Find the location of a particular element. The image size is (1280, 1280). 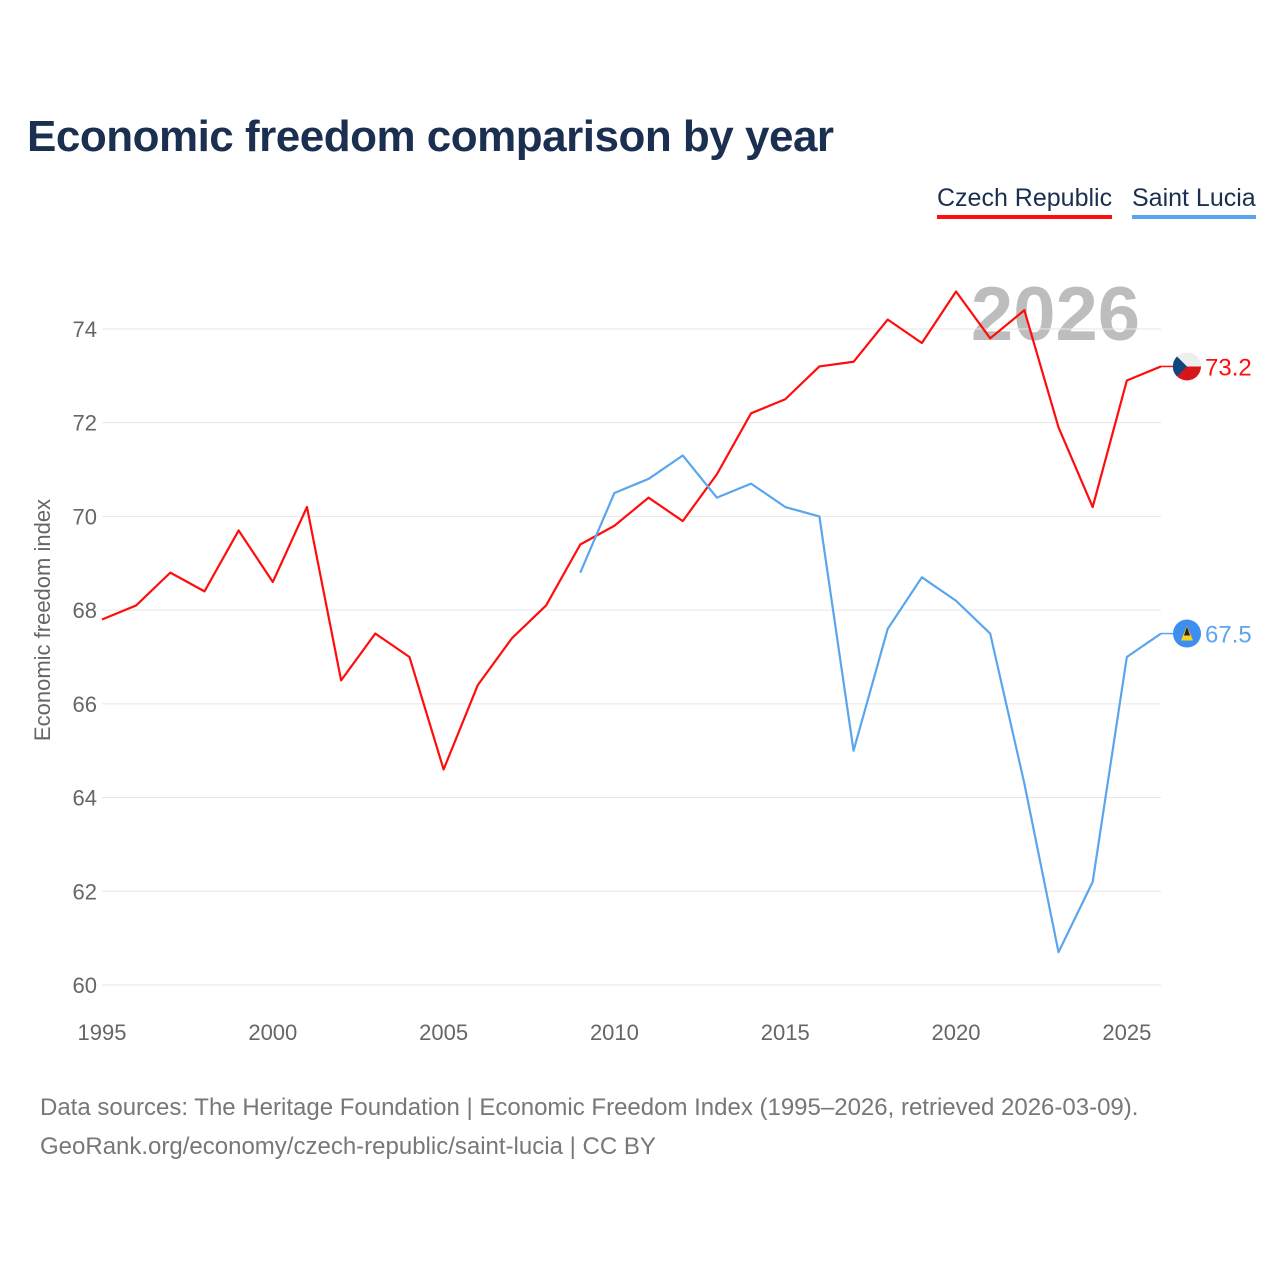

x-tick-label: 1995 is located at coordinates (102, 1032).